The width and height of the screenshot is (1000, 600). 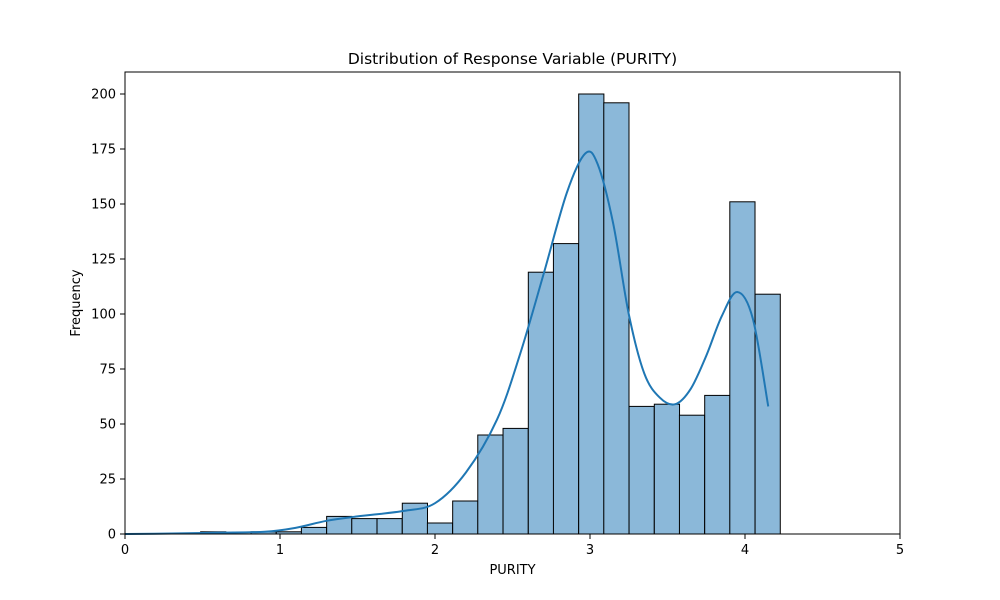 What do you see at coordinates (125, 550) in the screenshot?
I see `x-tick-label: 0` at bounding box center [125, 550].